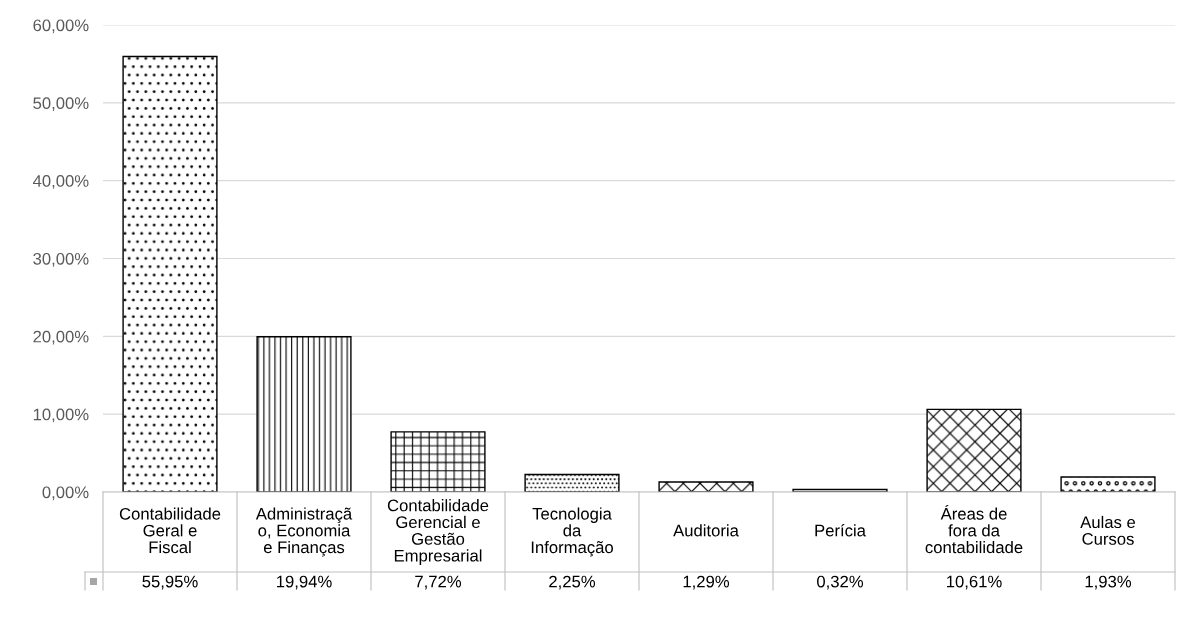 The image size is (1190, 623). Describe the element at coordinates (61, 259) in the screenshot. I see `y-tick-label: 30,00%` at that location.